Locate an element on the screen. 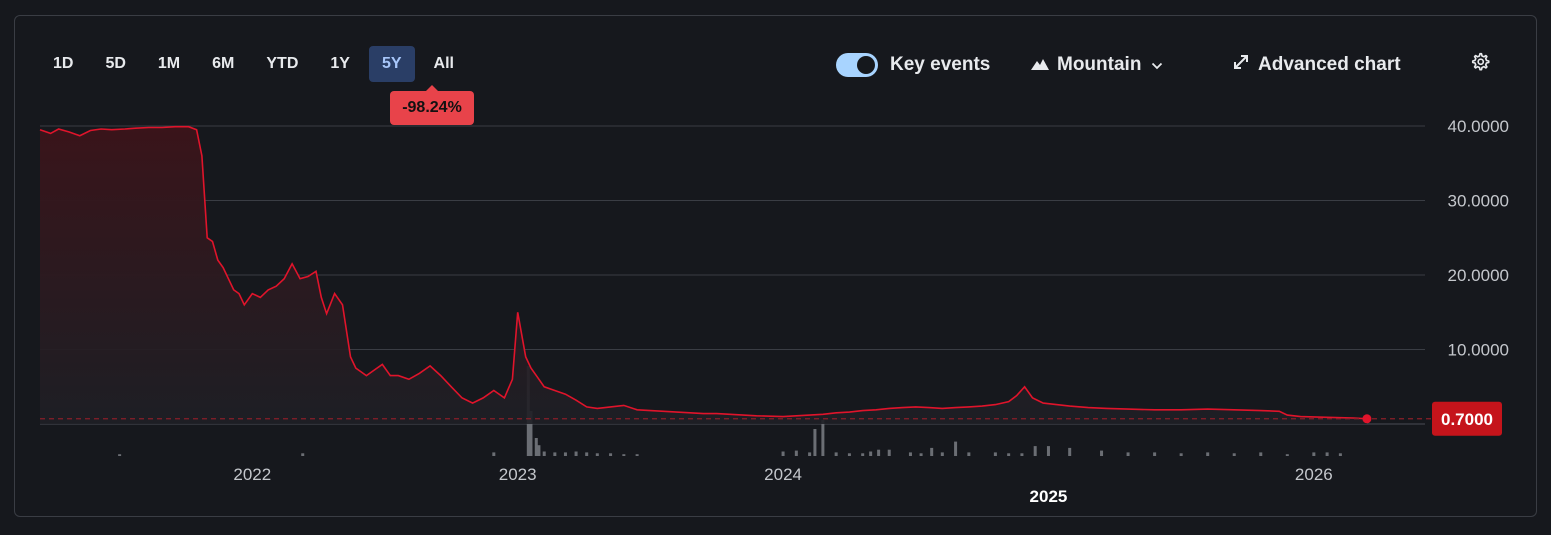 The image size is (1551, 535). range-ytd-button: YTD is located at coordinates (282, 63).